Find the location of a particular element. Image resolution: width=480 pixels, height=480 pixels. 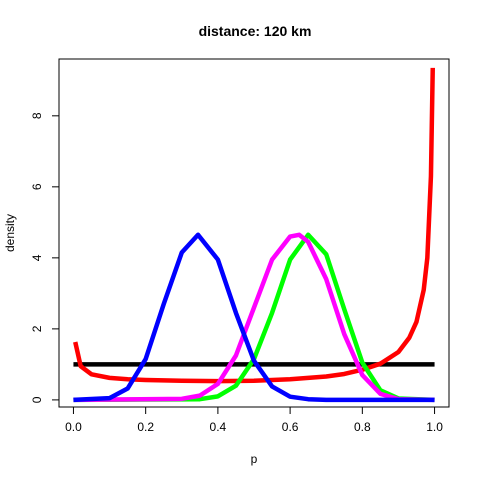

y-axis-label: density is located at coordinates (10, 233).